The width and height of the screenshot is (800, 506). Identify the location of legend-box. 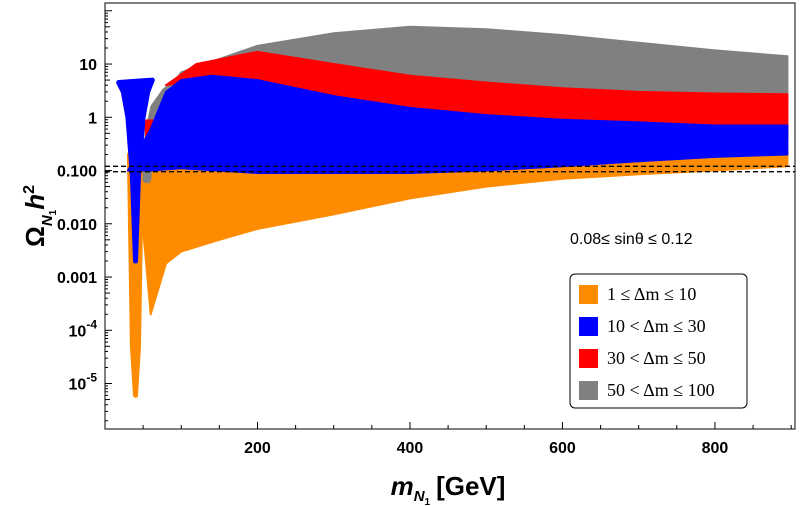
(658, 341).